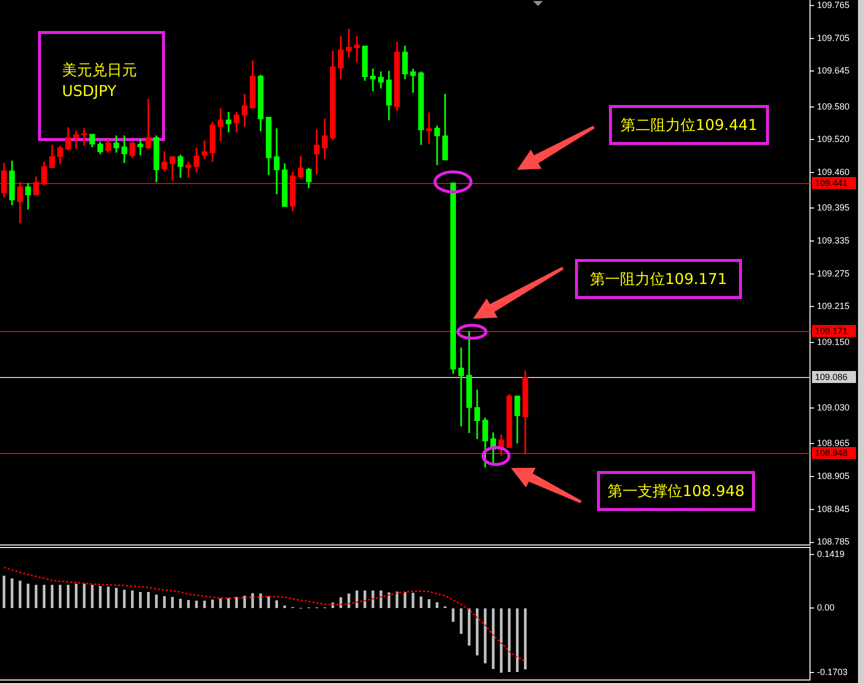  Describe the element at coordinates (833, 541) in the screenshot. I see `y-tick-label: 108.785` at that location.